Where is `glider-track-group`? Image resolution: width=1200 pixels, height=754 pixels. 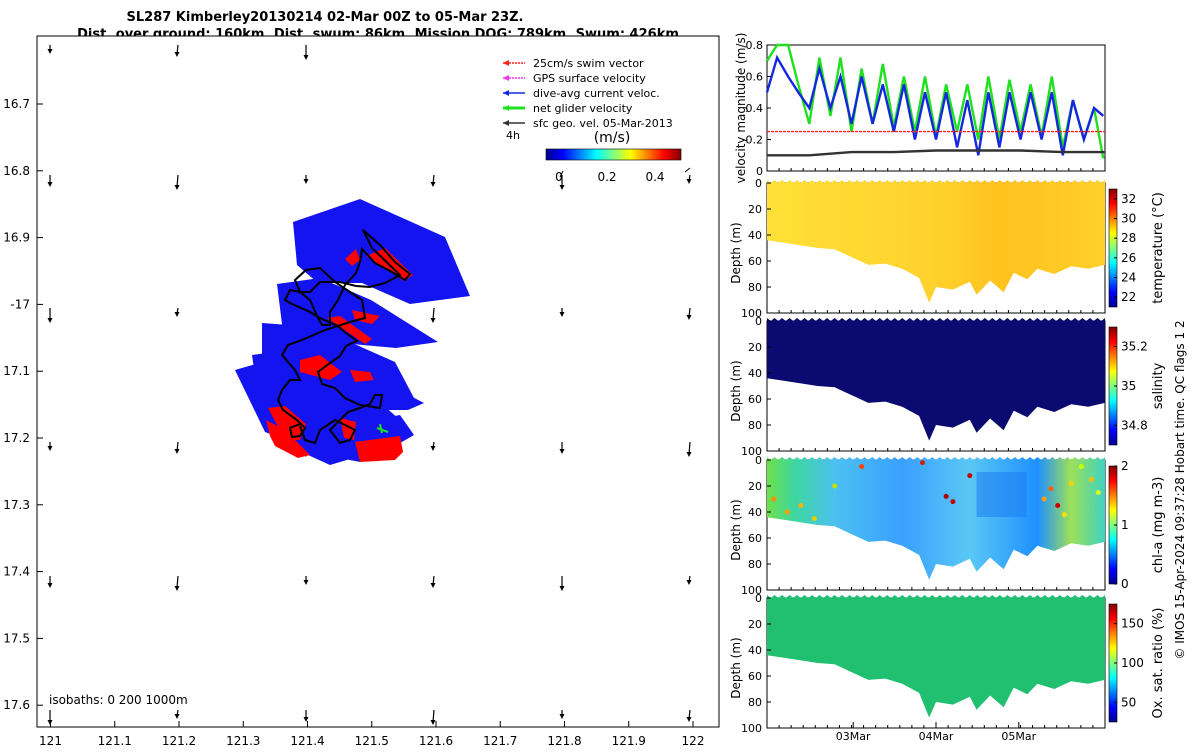
glider-track-group is located at coordinates (352, 332).